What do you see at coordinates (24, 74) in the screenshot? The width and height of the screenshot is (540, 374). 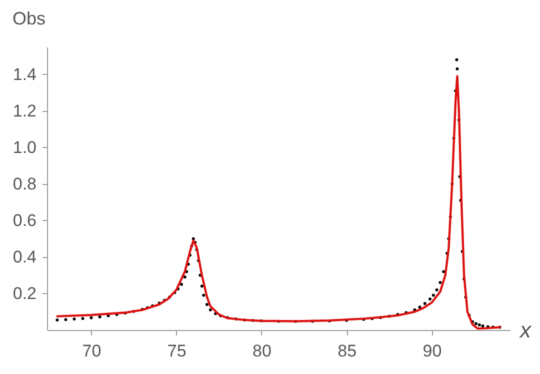 I see `y-tick-label: 1.4` at bounding box center [24, 74].